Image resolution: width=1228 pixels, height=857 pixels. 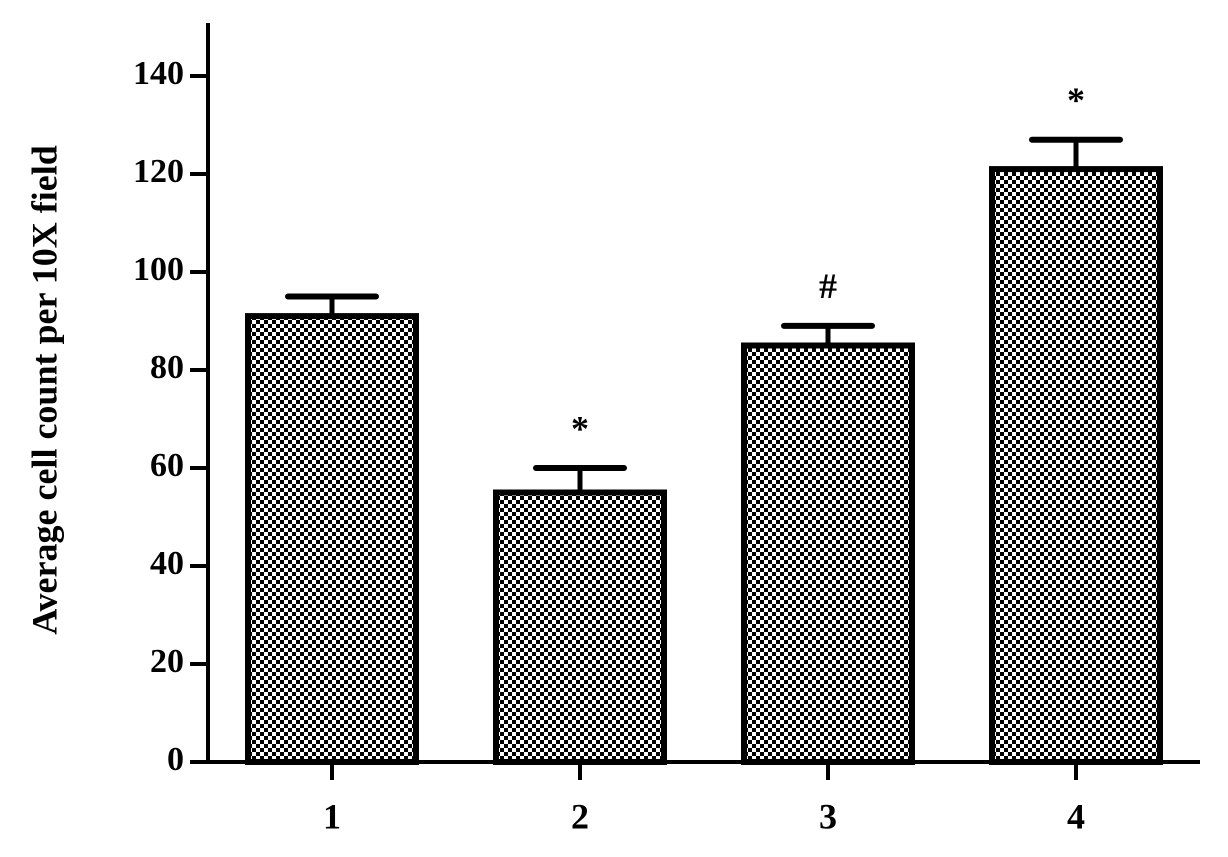 What do you see at coordinates (167, 465) in the screenshot?
I see `y-tick-label: 60` at bounding box center [167, 465].